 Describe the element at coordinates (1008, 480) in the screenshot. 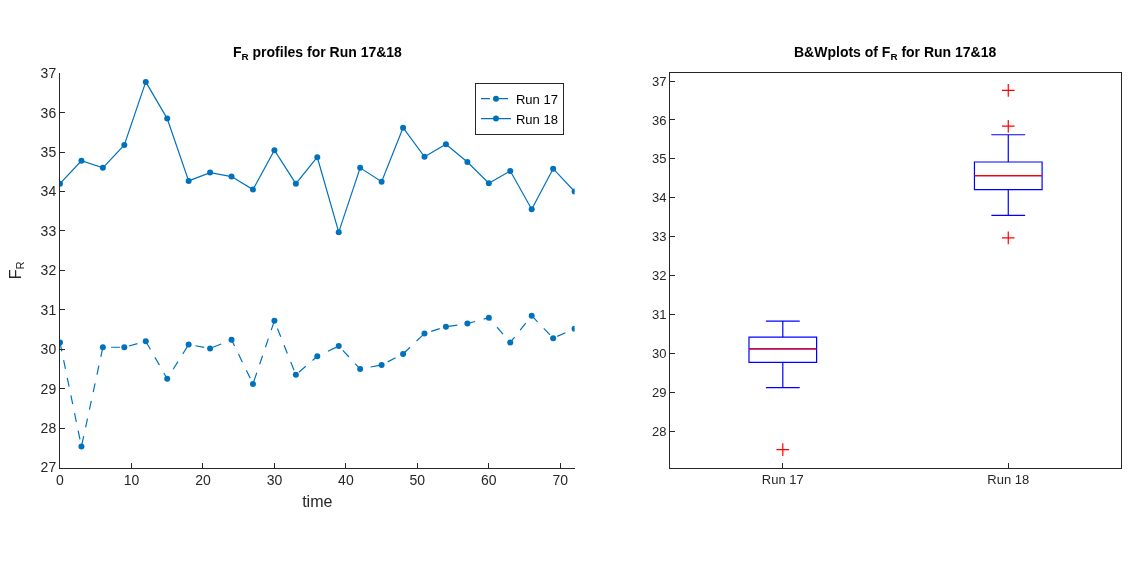

I see `x-tick-label: Run 18` at that location.